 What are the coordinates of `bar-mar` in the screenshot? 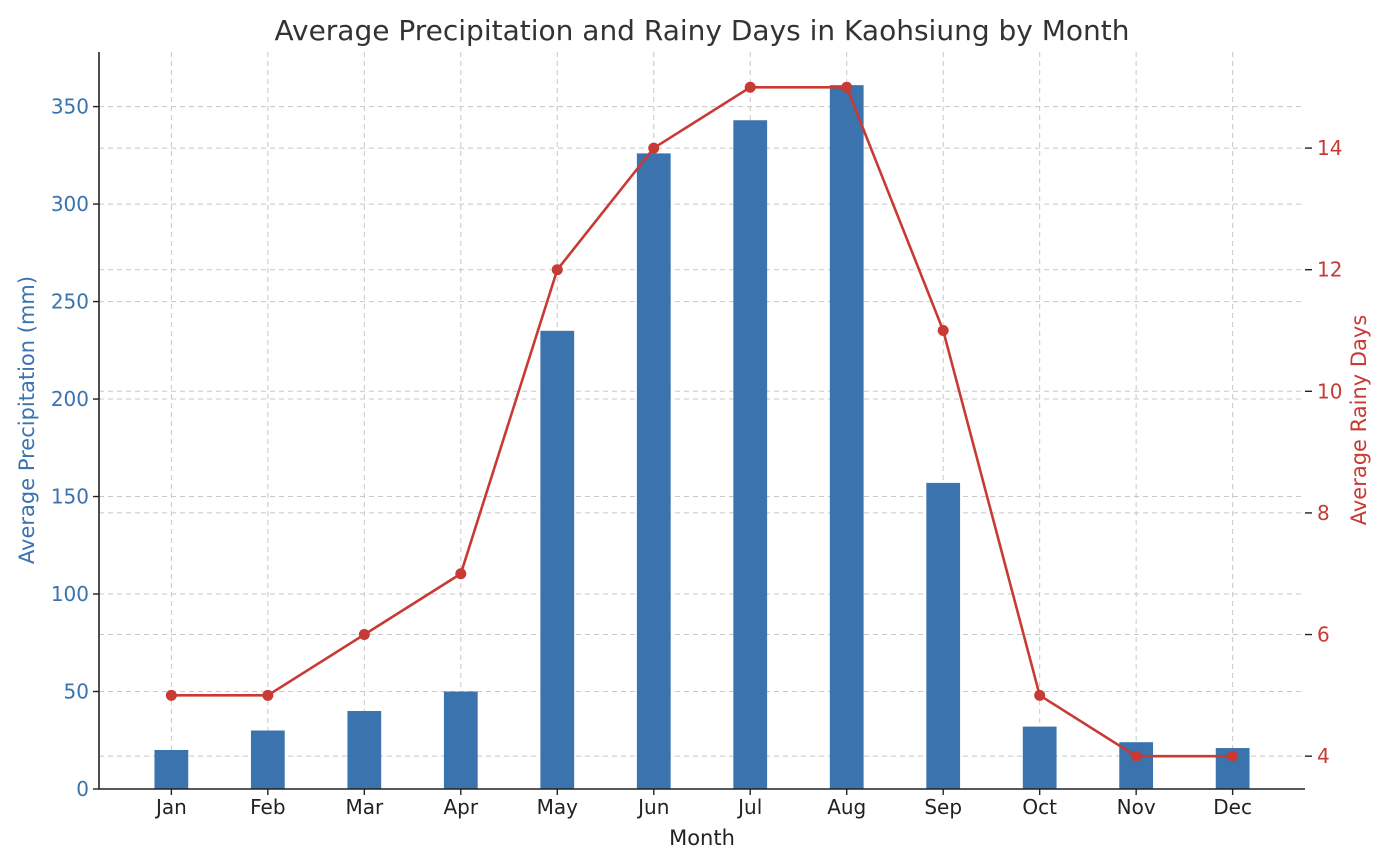 It's located at (364, 750).